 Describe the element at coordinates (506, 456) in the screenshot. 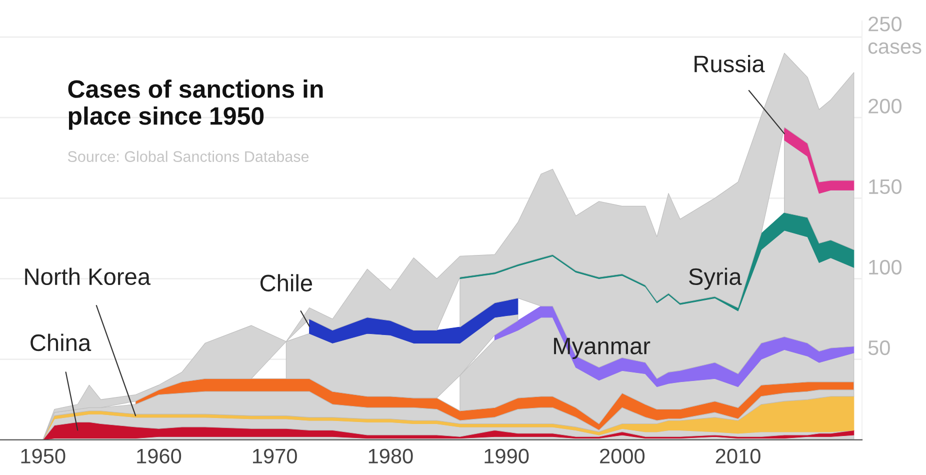

I see `x-tick-label: 1990` at that location.